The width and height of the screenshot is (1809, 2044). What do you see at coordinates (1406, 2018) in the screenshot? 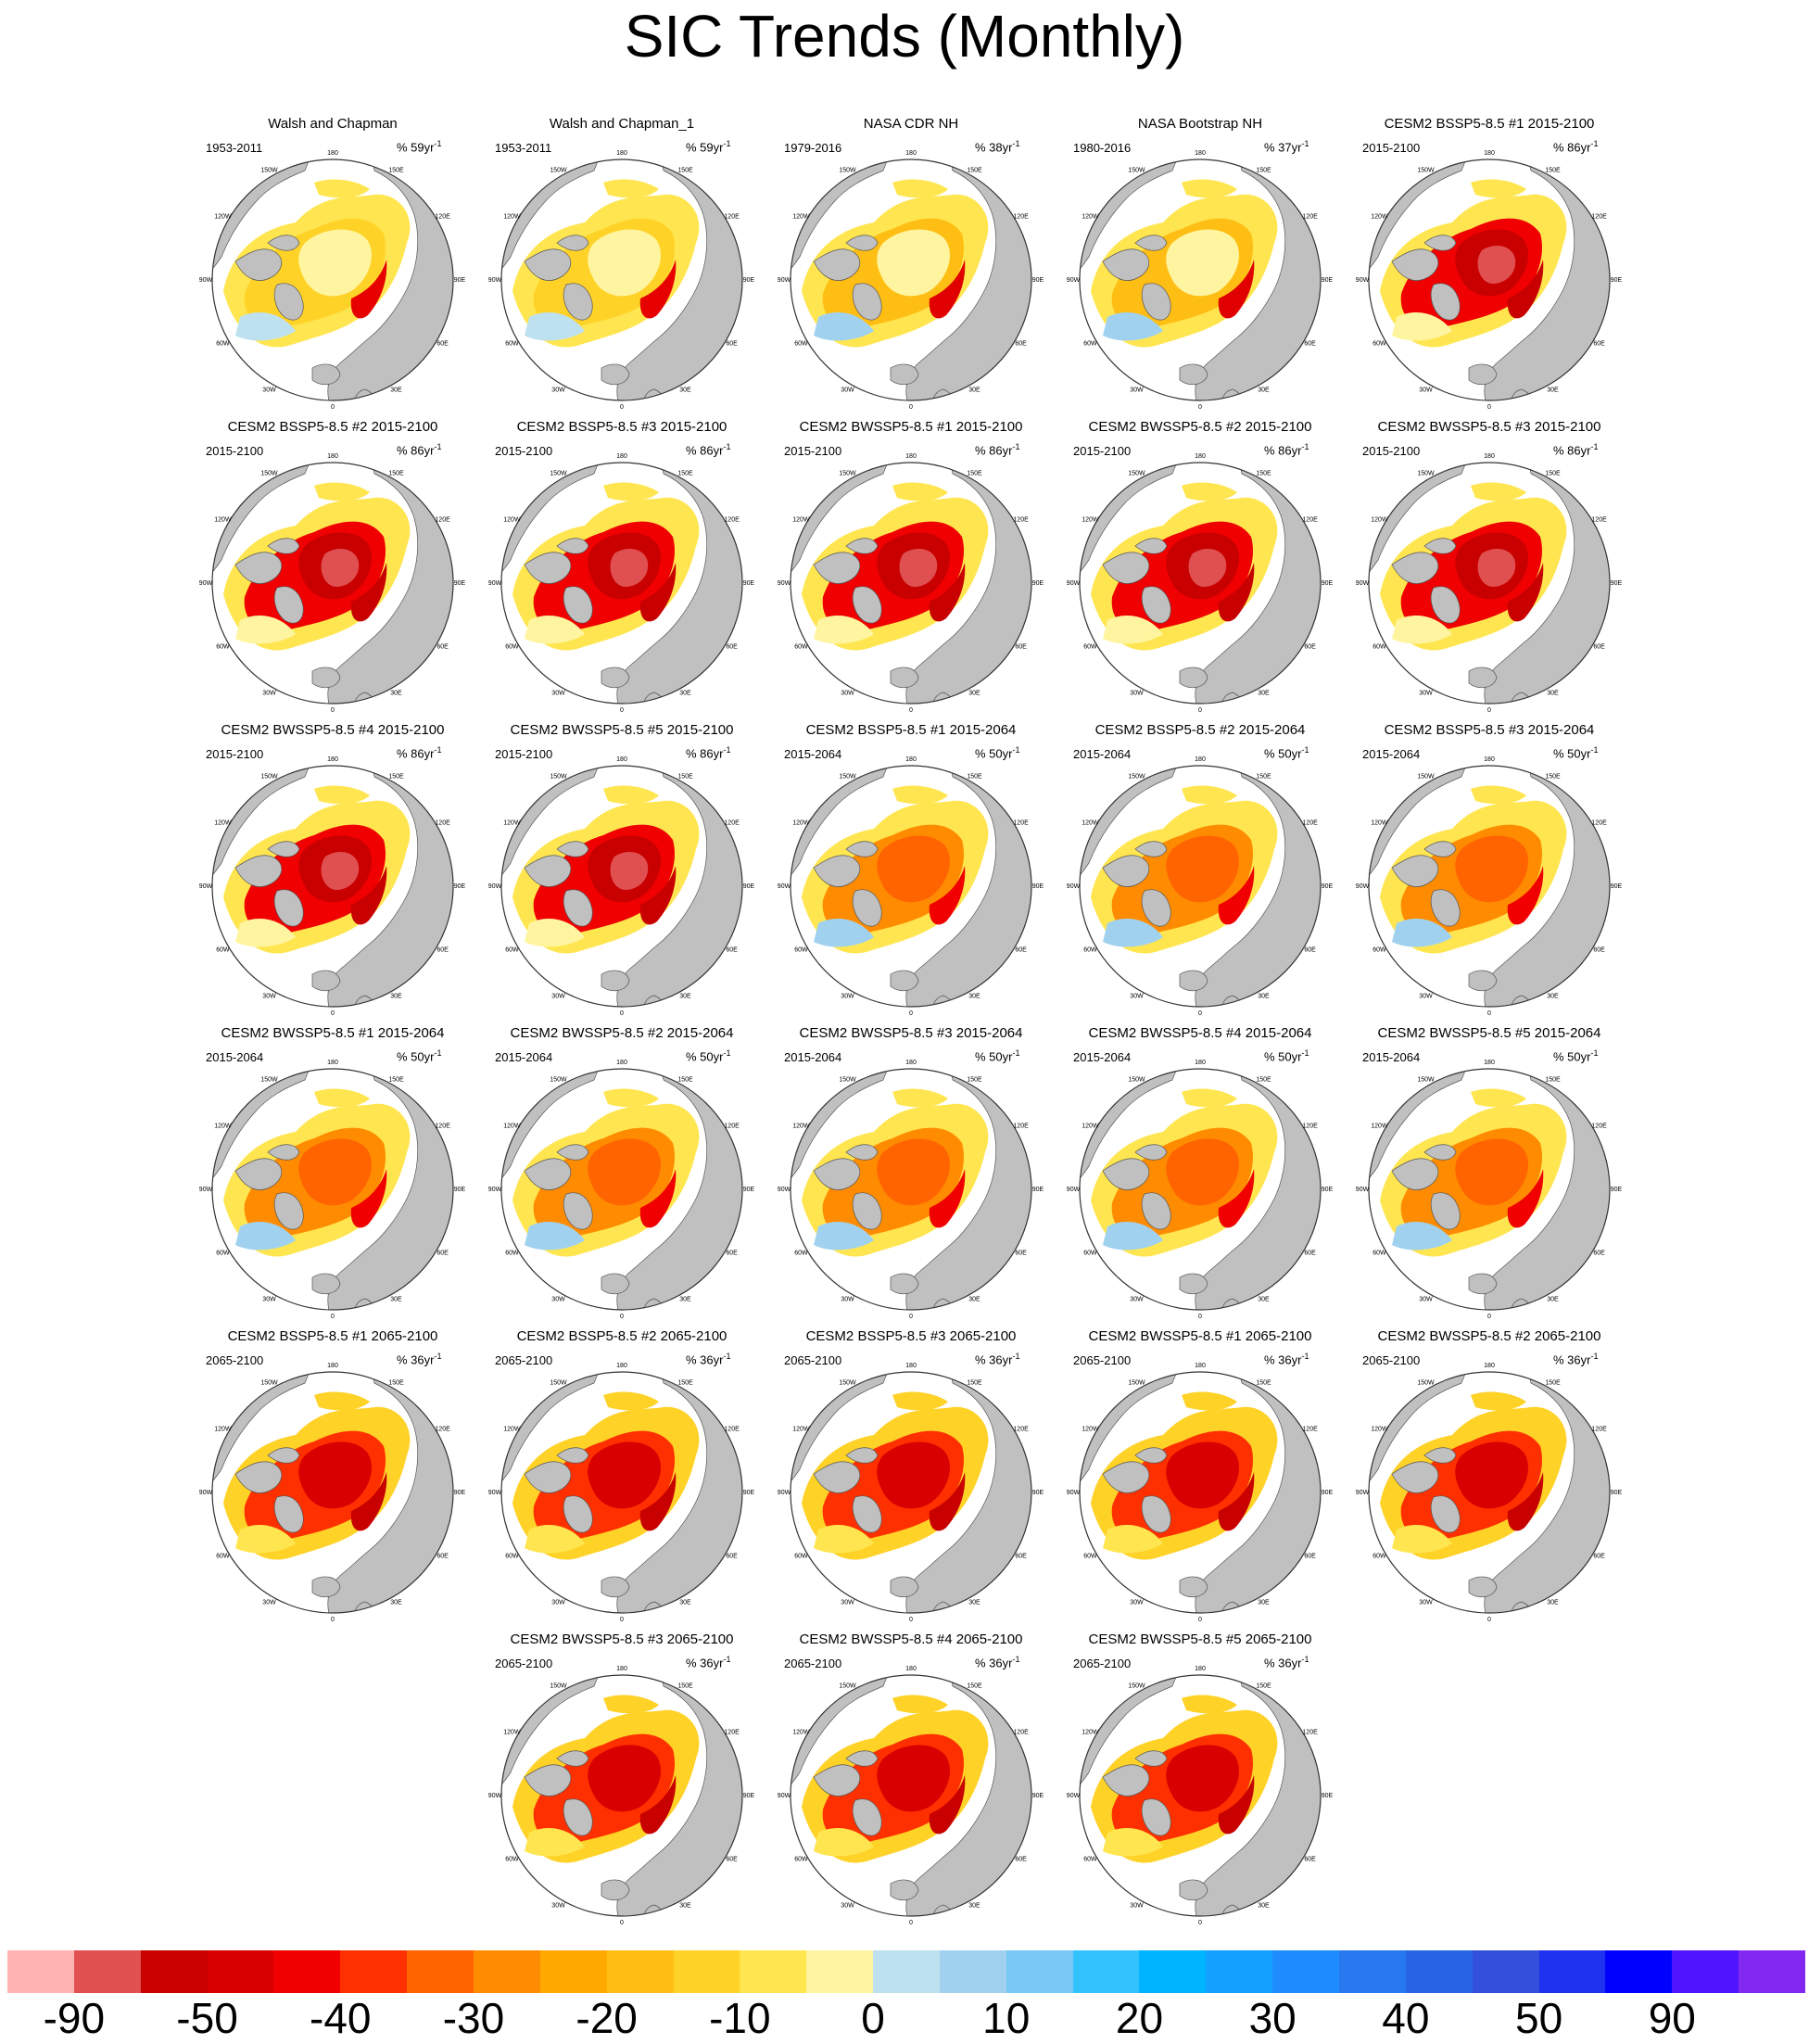
I see `colorbar-tick-label: 40` at bounding box center [1406, 2018].